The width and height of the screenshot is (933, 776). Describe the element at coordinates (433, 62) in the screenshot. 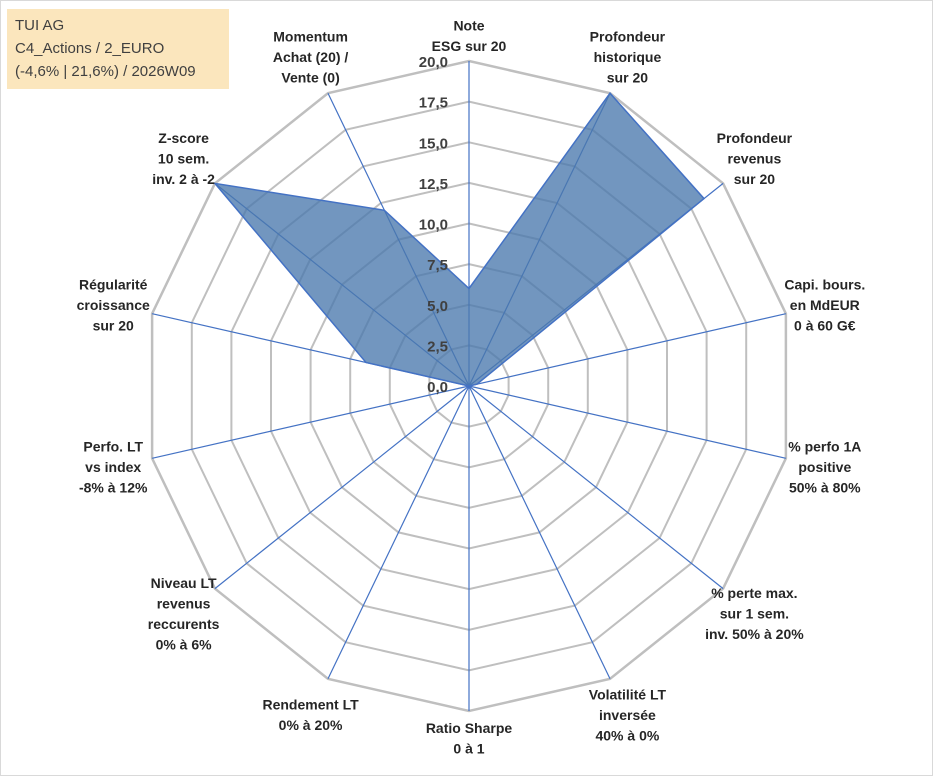

I see `tick-label: 20,0` at that location.